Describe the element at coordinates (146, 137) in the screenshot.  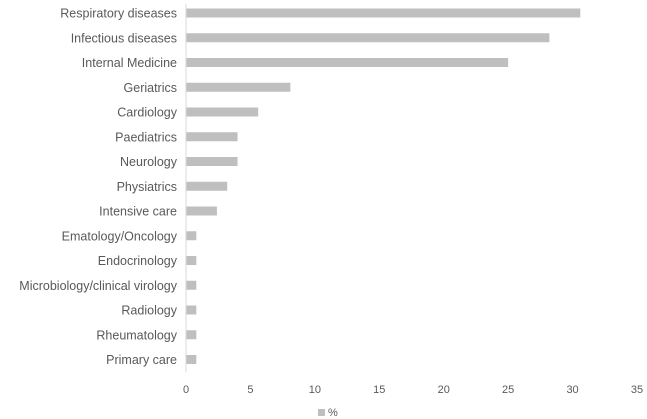
I see `category-label: Paediatrics` at that location.